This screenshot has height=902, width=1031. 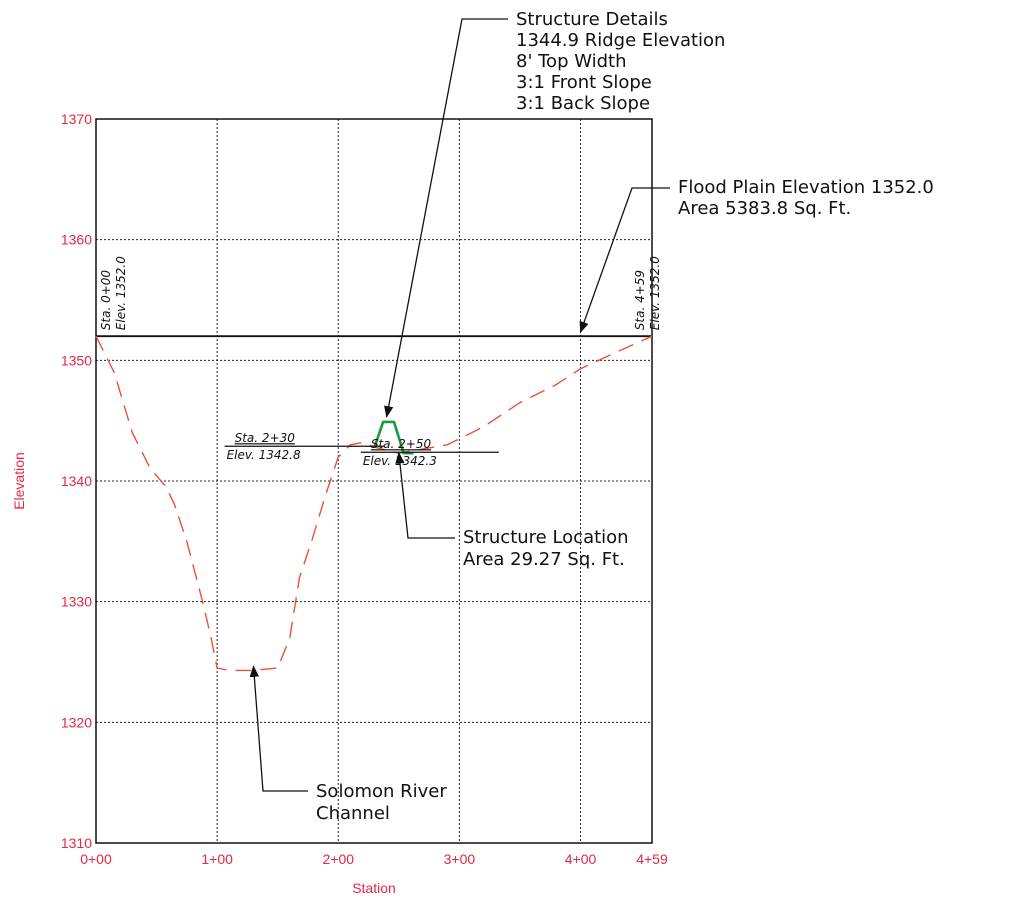 What do you see at coordinates (544, 559) in the screenshot?
I see `callout-text: Area 29.27 Sq. Ft.` at bounding box center [544, 559].